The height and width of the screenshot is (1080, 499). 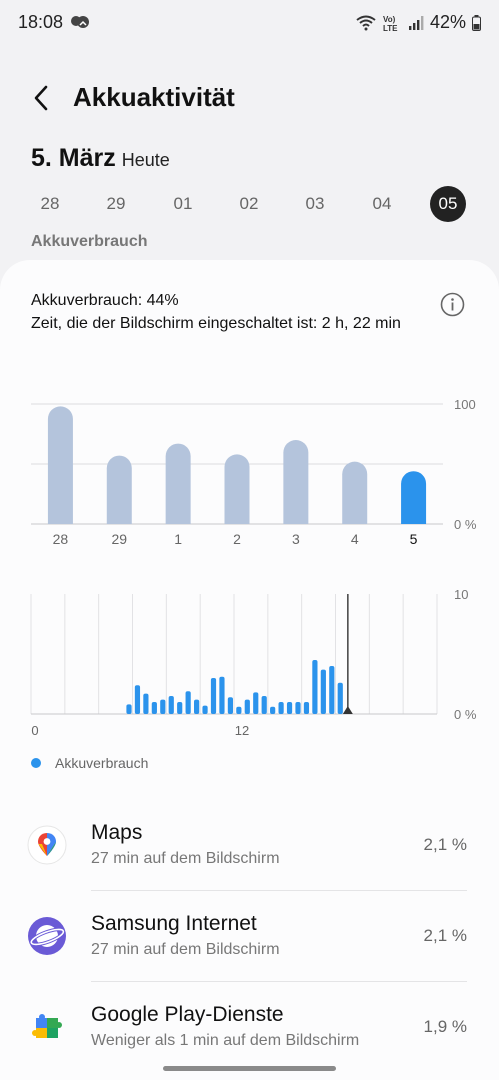 What do you see at coordinates (447, 22) in the screenshot?
I see `battery-percent: 42%` at bounding box center [447, 22].